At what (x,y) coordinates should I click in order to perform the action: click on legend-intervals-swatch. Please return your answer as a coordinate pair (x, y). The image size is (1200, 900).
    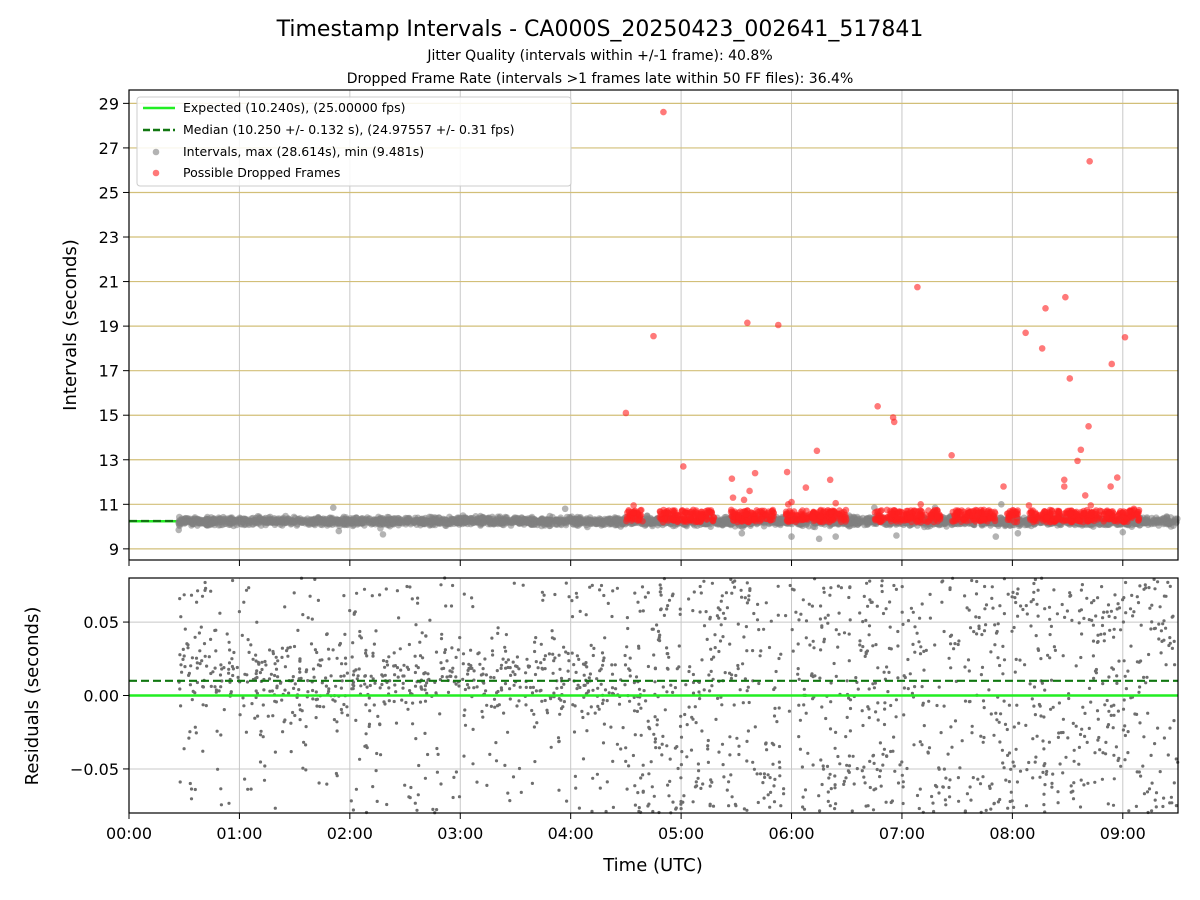
    Looking at the image, I should click on (156, 152).